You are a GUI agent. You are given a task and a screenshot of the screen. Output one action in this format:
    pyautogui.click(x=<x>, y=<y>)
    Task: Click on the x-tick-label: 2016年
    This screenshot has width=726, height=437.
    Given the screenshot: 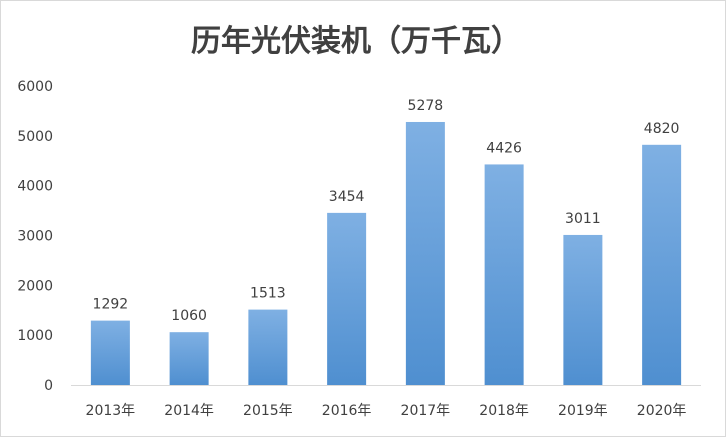 What is the action you would take?
    pyautogui.click(x=347, y=411)
    